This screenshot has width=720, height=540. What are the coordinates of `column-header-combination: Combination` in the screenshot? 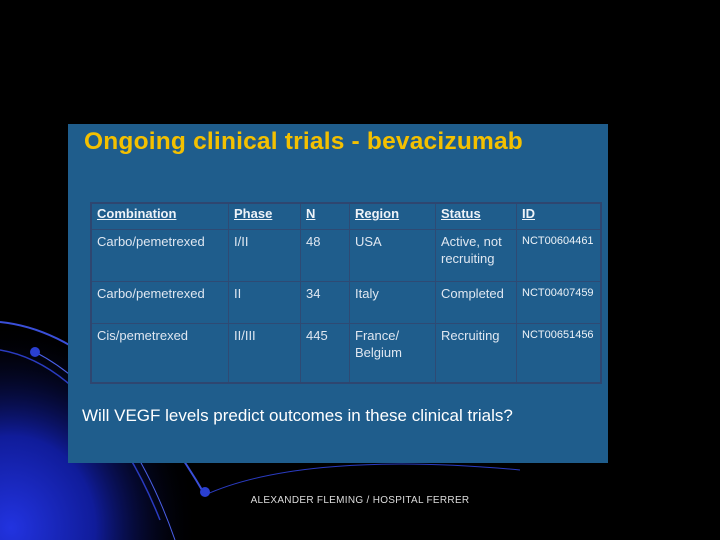 It's located at (159, 216).